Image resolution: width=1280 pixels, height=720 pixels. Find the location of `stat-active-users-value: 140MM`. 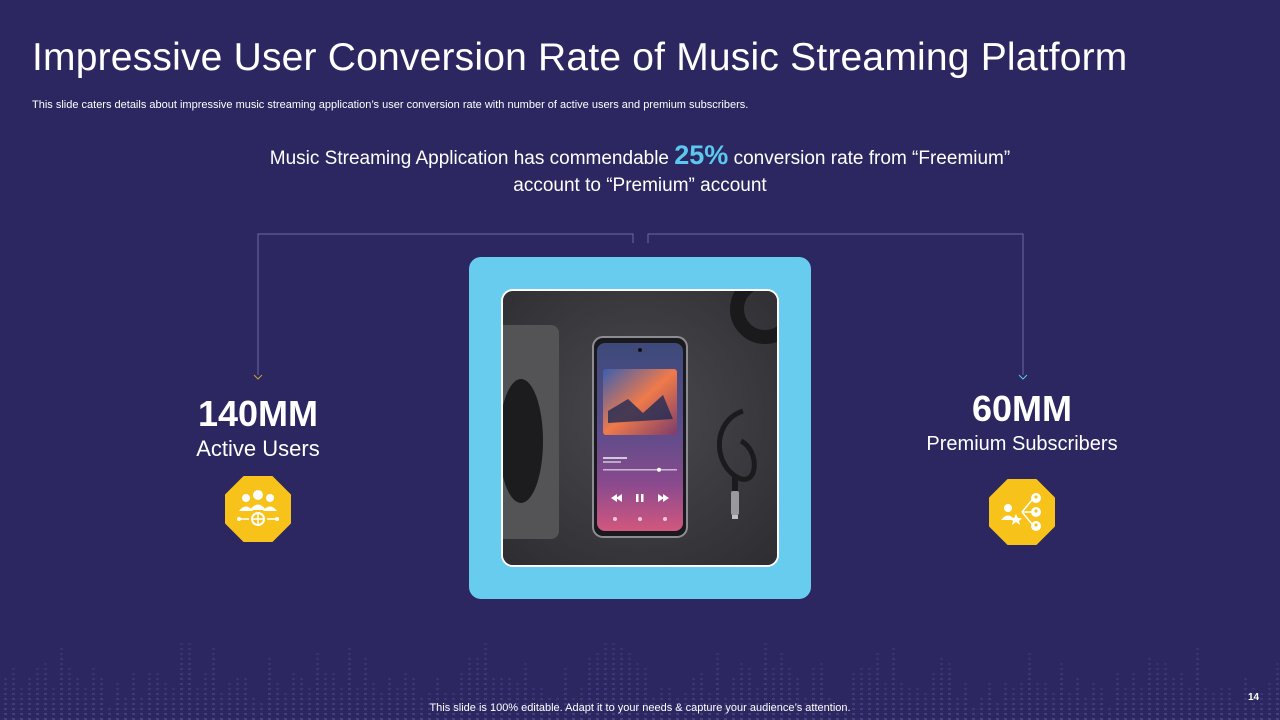

stat-active-users-value: 140MM is located at coordinates (258, 413).